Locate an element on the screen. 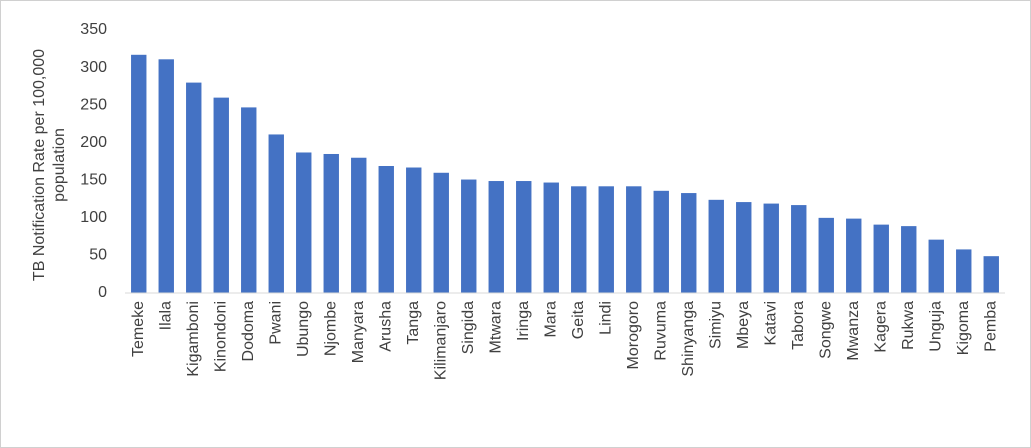 This screenshot has width=1031, height=448. x-tick-label: Ilala is located at coordinates (165, 315).